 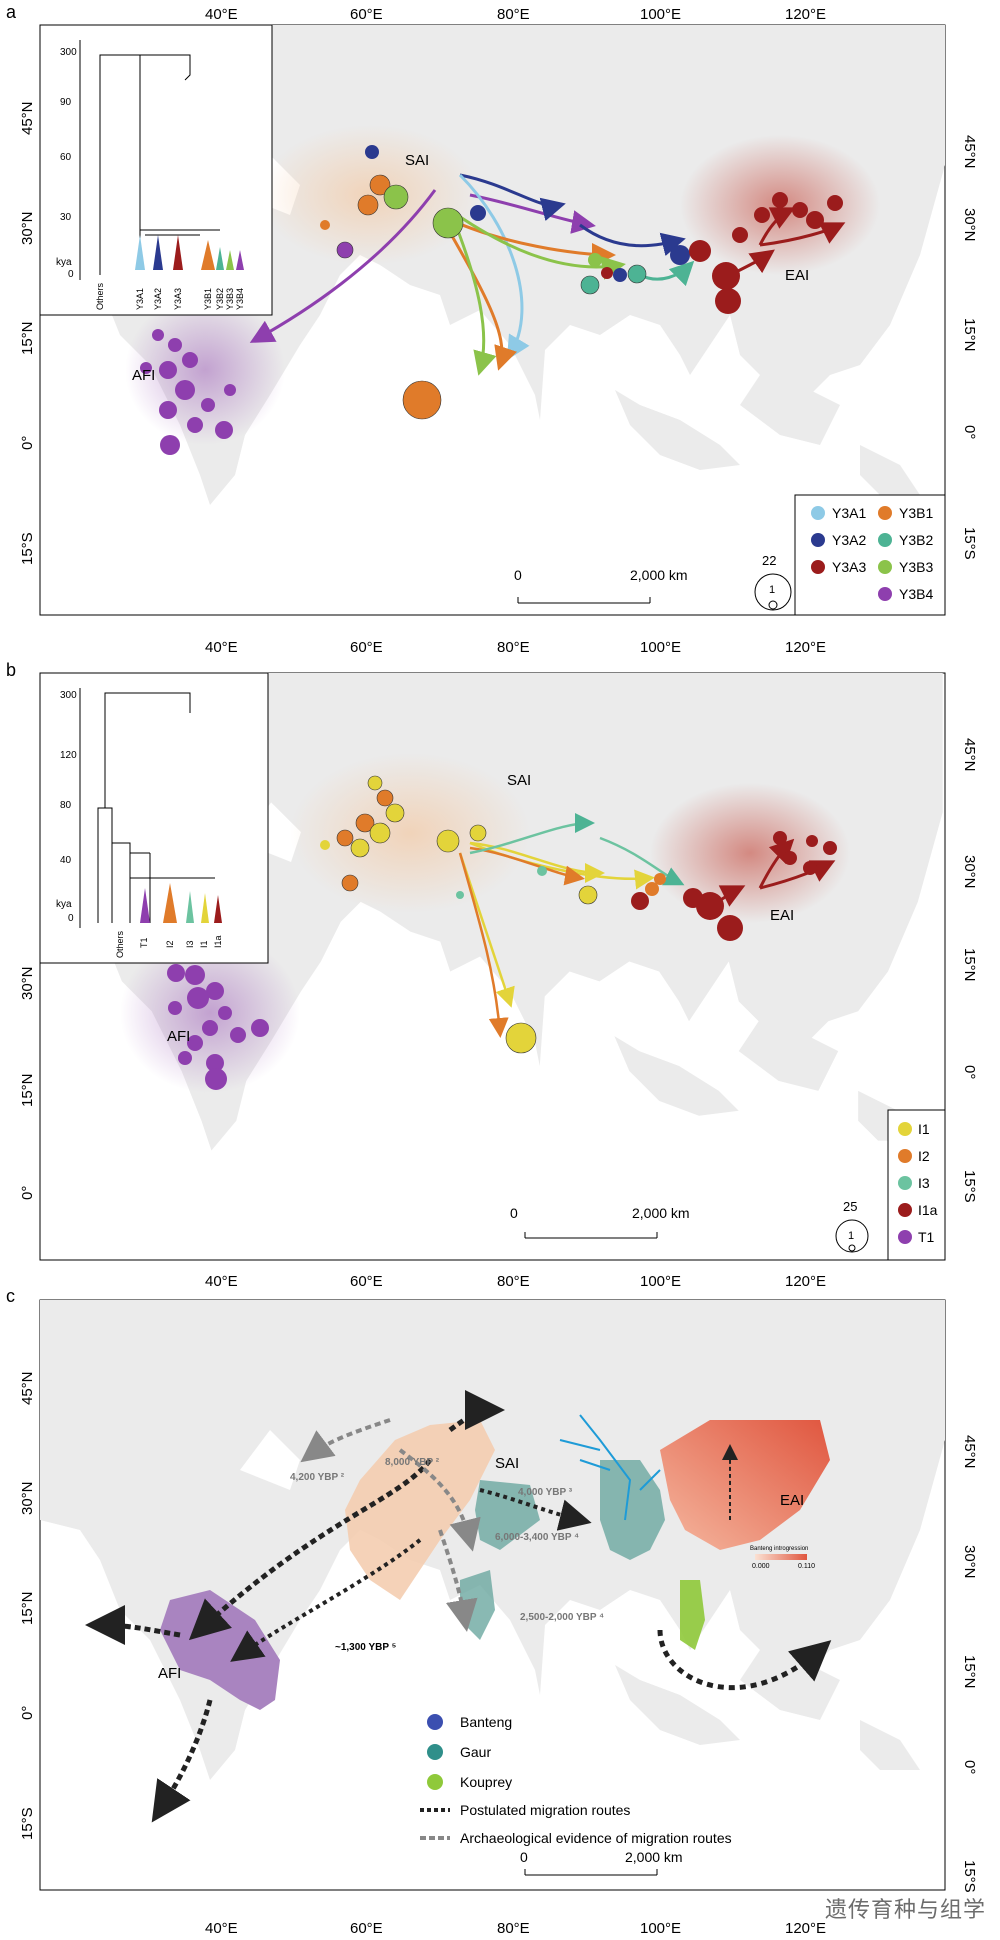 What do you see at coordinates (10, 1296) in the screenshot?
I see `panel-c-letter: c` at bounding box center [10, 1296].